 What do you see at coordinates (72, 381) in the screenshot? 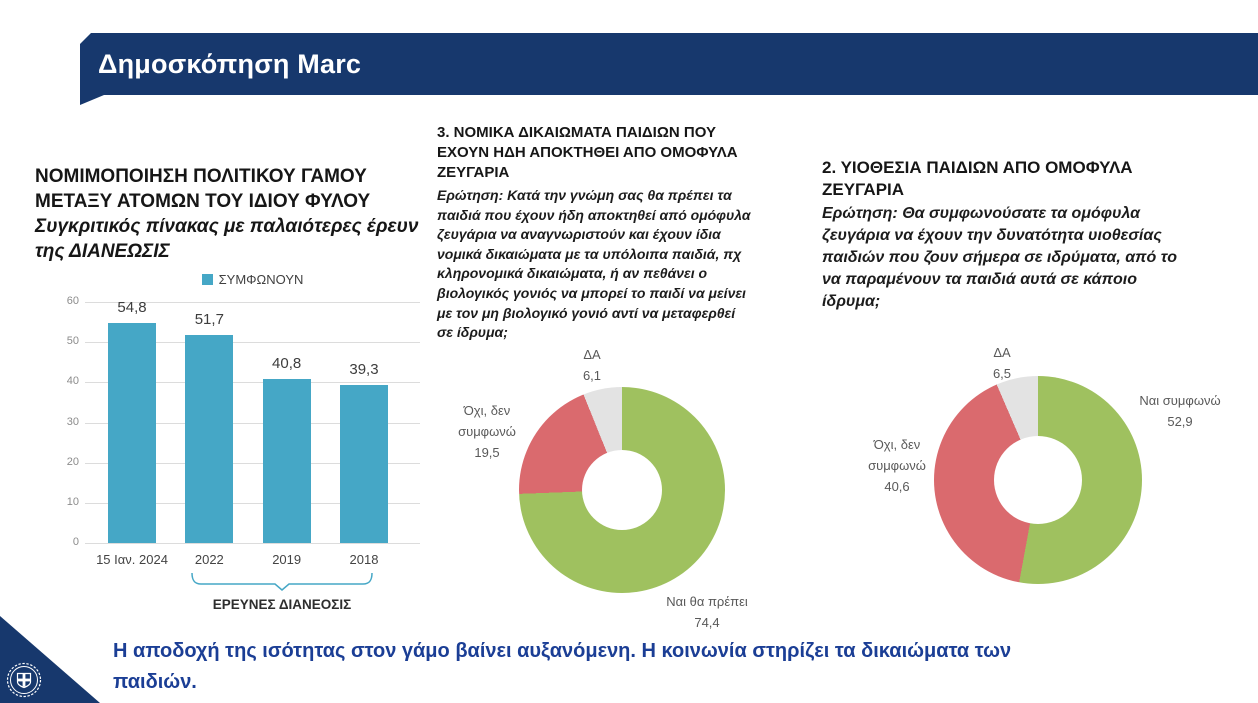
I see `y-axis-tick-label: 40` at bounding box center [72, 381].